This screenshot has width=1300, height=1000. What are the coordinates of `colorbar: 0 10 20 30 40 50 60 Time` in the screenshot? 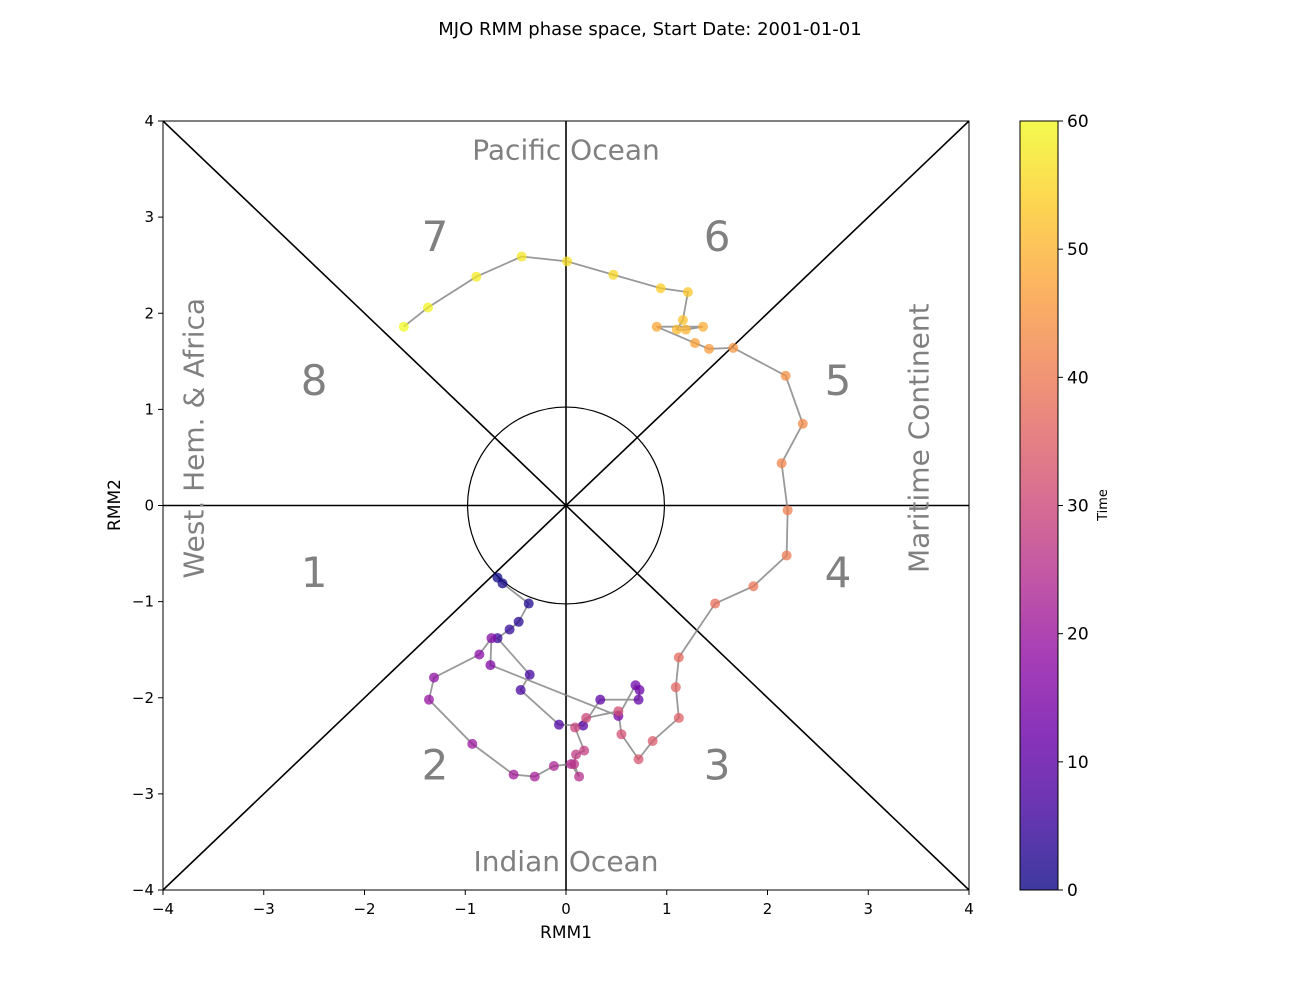 It's located at (1065, 506).